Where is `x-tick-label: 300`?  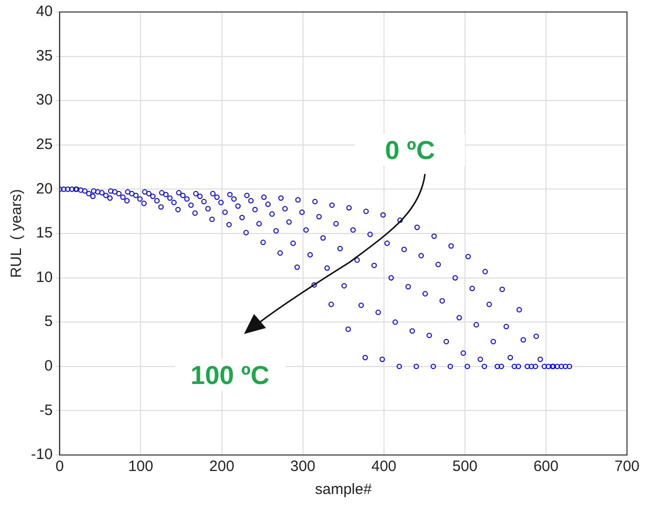
x-tick-label: 300 is located at coordinates (303, 467).